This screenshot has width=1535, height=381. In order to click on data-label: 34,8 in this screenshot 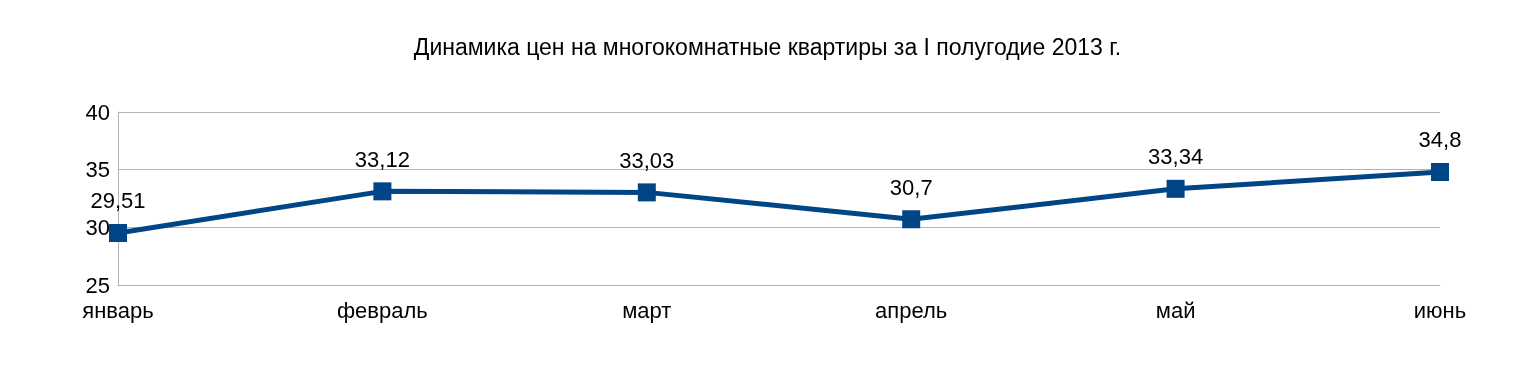, I will do `click(1440, 140)`.